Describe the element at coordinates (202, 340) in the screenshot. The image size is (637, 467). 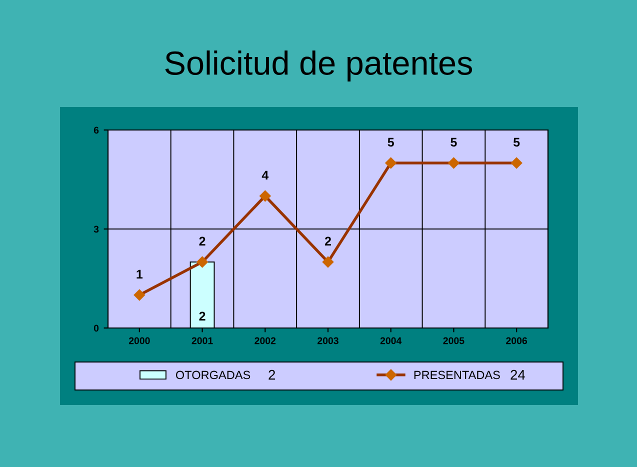
I see `x-tick-label: 2001` at that location.